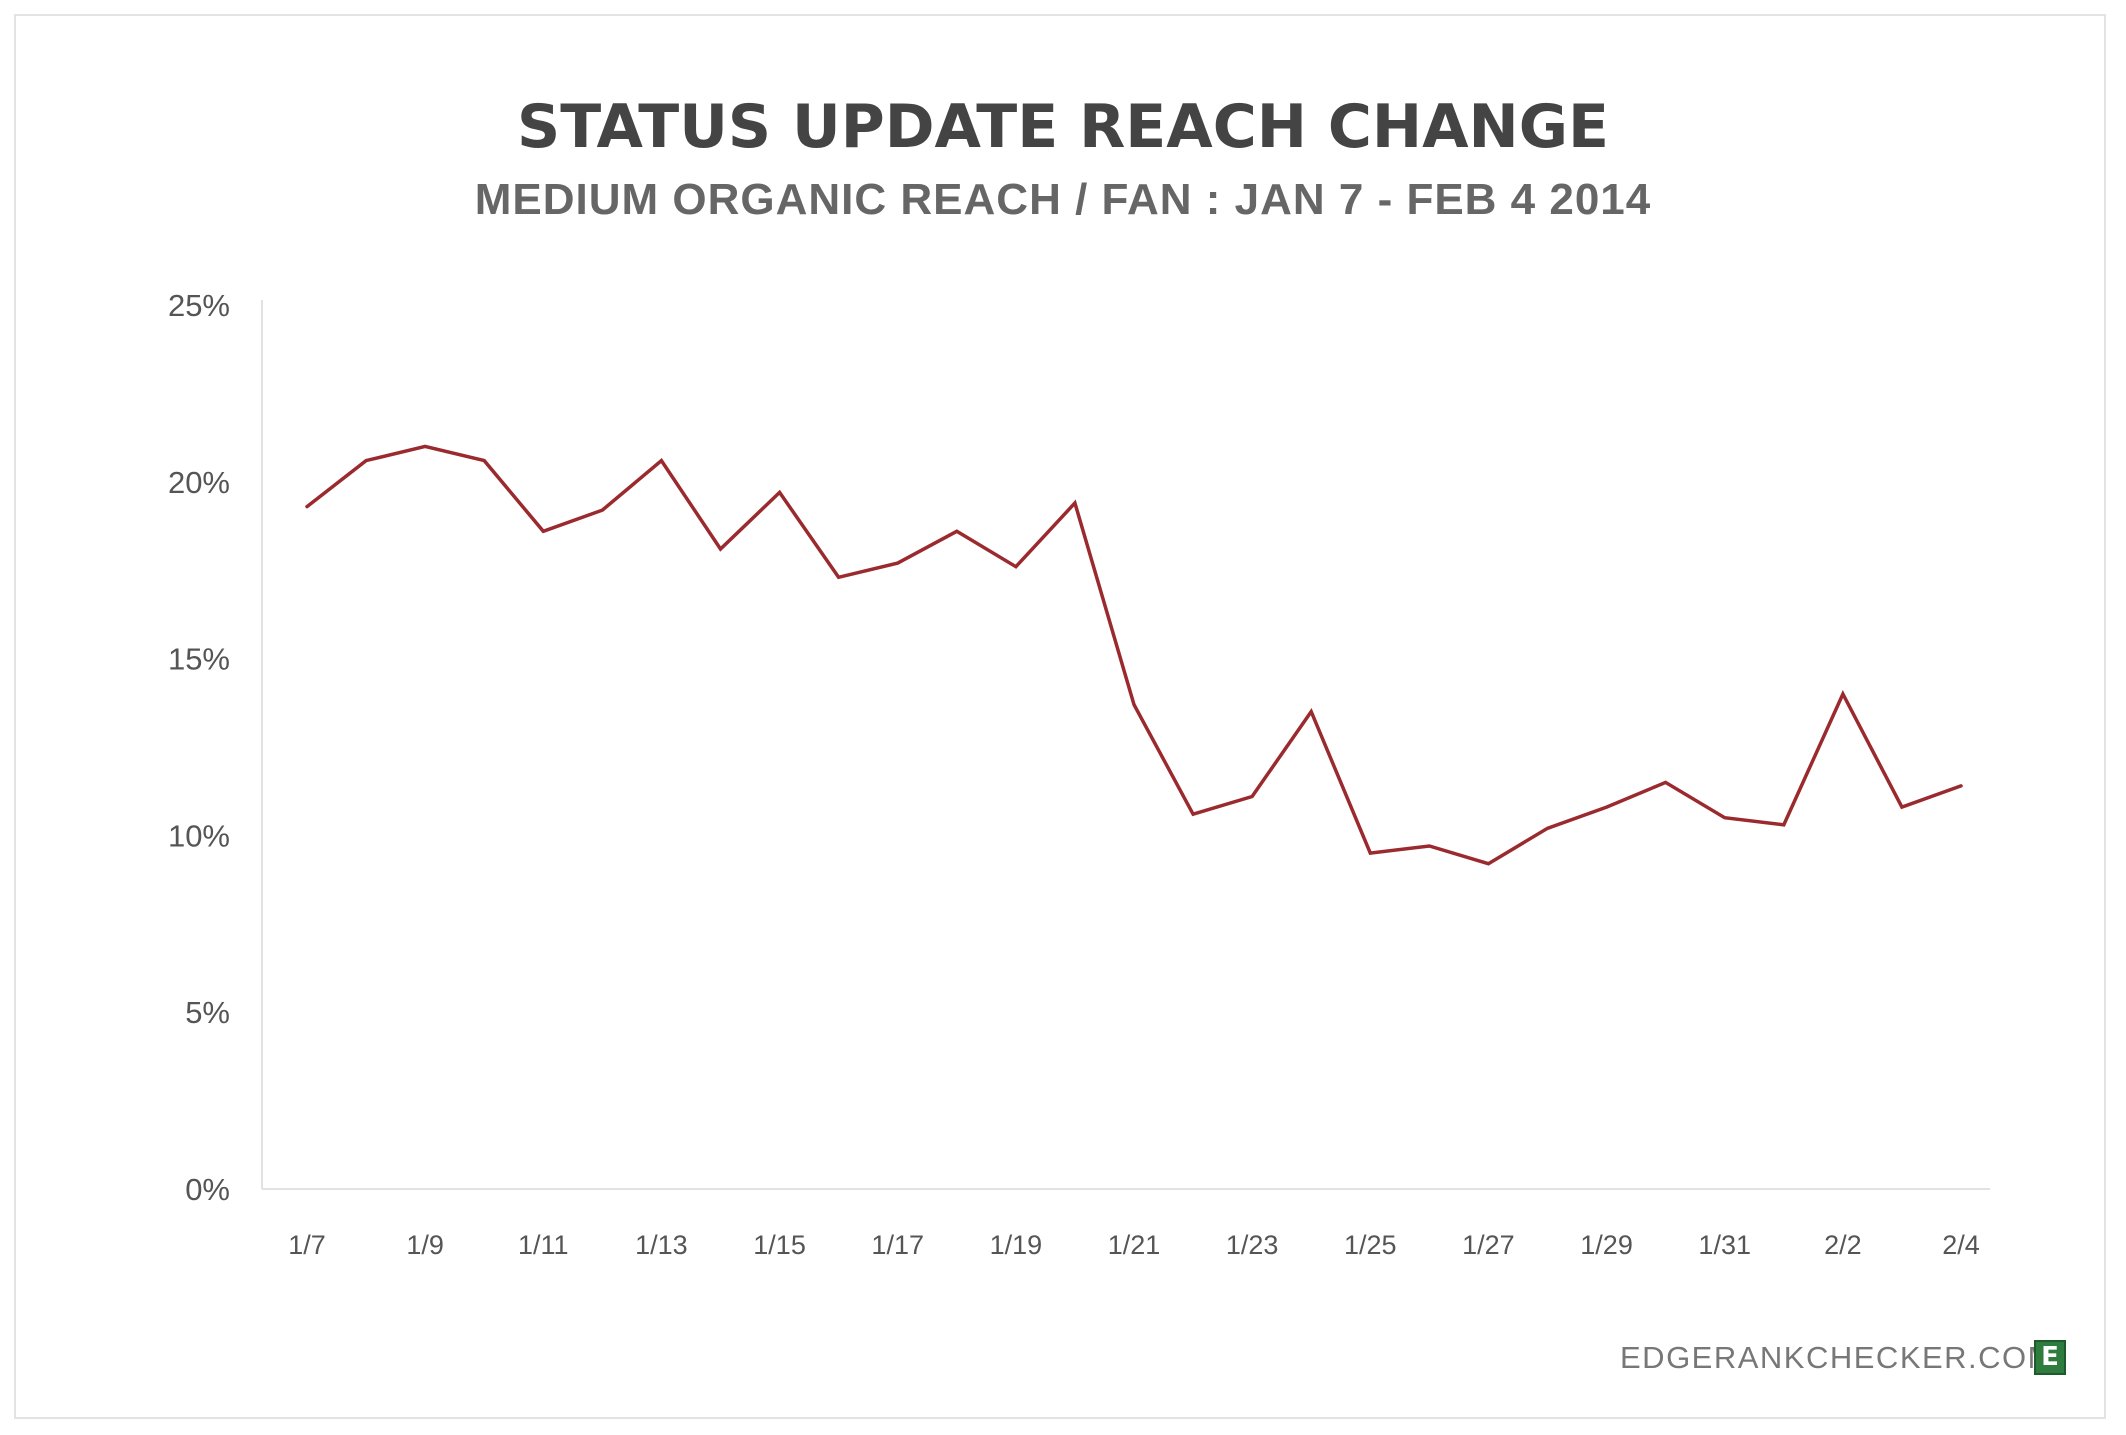 Image resolution: width=2126 pixels, height=1435 pixels. What do you see at coordinates (661, 1245) in the screenshot?
I see `x-tick-label: 1/13` at bounding box center [661, 1245].